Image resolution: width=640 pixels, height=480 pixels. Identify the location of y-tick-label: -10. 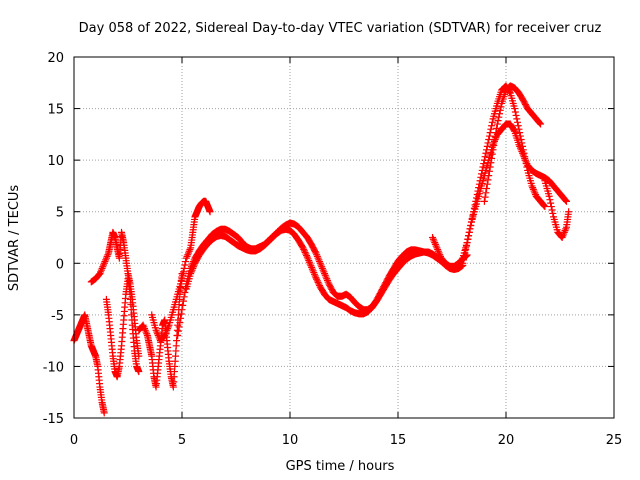
(53, 367).